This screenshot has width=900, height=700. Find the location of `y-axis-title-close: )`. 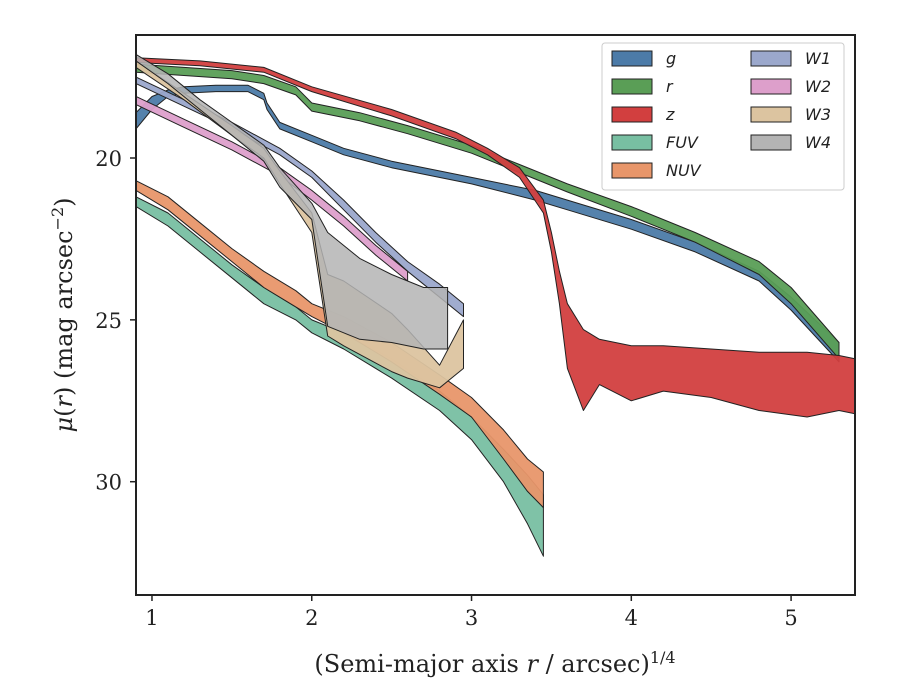

y-axis-title-close: ) is located at coordinates (64, 391).